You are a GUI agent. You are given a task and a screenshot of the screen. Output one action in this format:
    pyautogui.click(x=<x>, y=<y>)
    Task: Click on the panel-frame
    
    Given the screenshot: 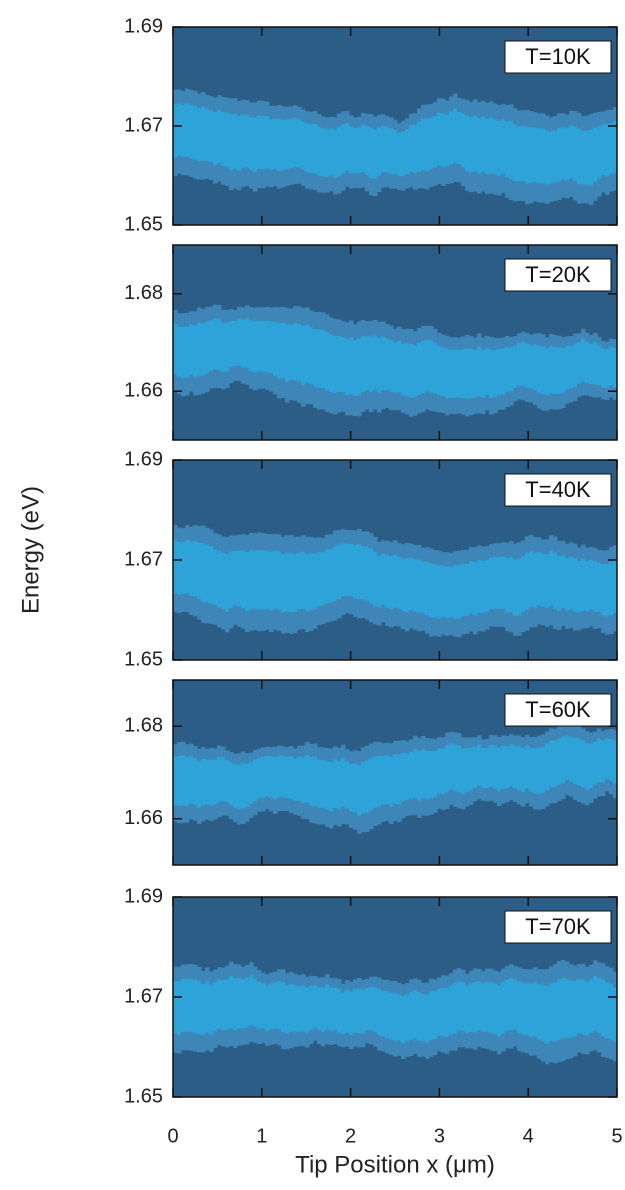 What is the action you would take?
    pyautogui.click(x=395, y=342)
    